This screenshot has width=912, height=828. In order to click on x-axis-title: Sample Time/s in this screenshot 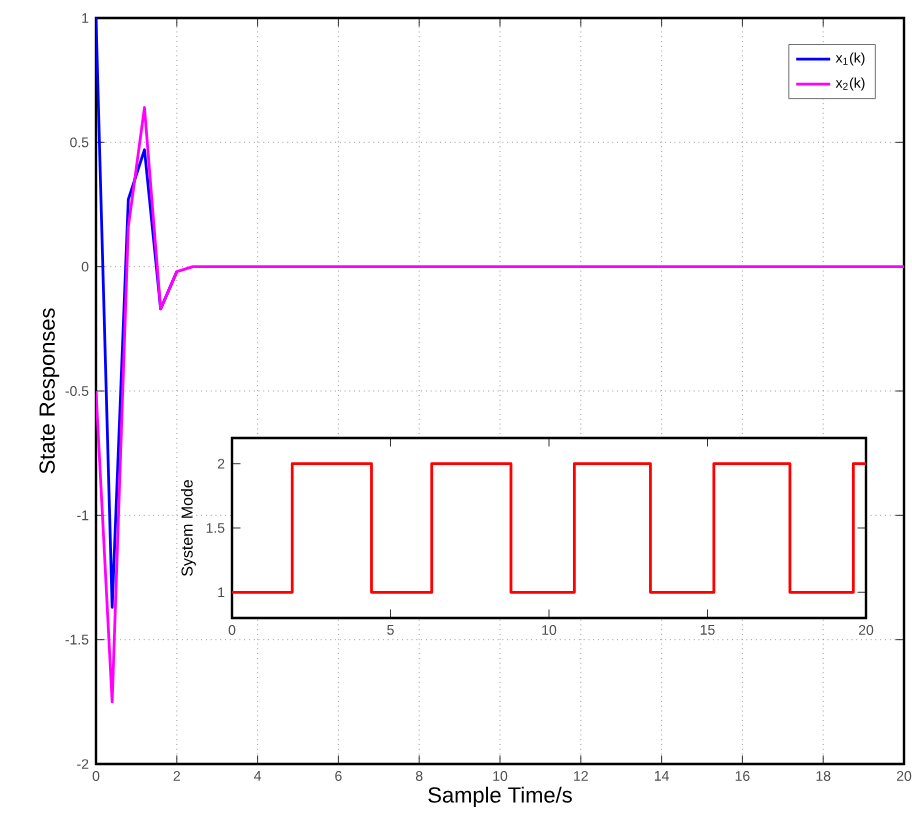, I will do `click(500, 797)`.